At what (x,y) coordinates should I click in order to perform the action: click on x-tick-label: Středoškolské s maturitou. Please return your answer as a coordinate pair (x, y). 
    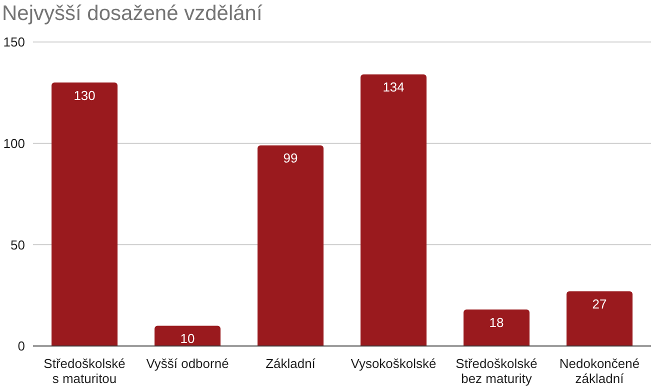
    Looking at the image, I should click on (85, 371).